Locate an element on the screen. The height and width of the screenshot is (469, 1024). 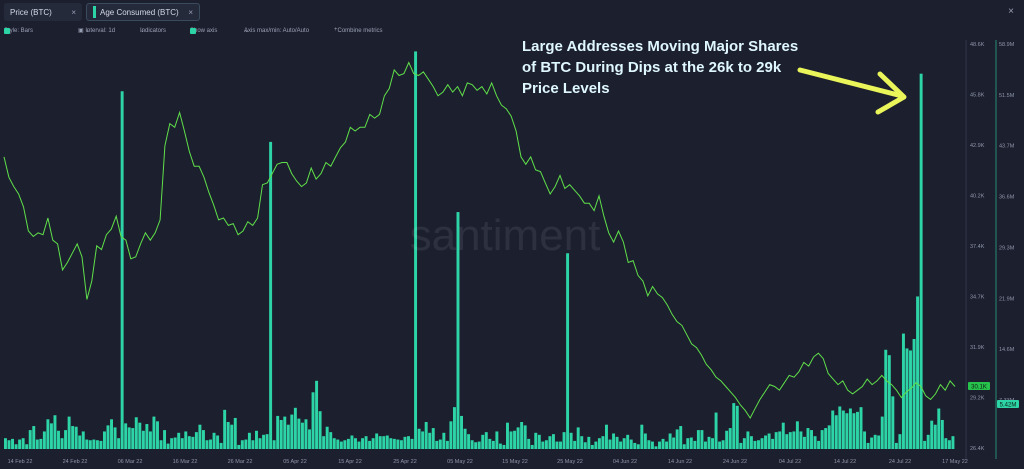
age-tick-label: 43.7M is located at coordinates (1007, 147).